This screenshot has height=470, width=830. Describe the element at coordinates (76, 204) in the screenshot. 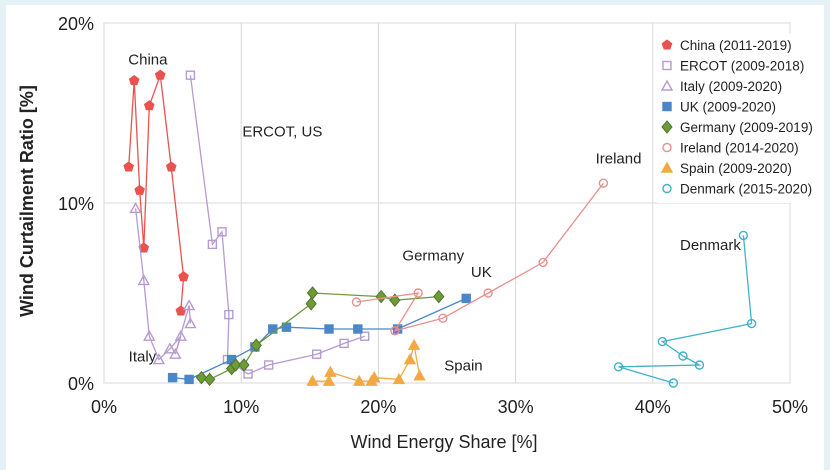

I see `y-tick-label: 10%` at that location.